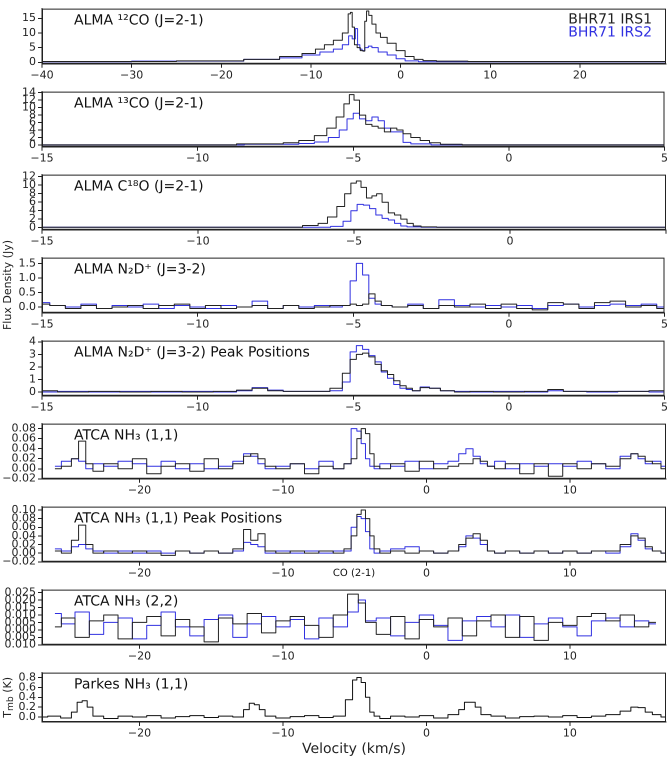 The image size is (669, 762). Describe the element at coordinates (20, 644) in the screenshot. I see `y-tick-label: 0.010` at that location.